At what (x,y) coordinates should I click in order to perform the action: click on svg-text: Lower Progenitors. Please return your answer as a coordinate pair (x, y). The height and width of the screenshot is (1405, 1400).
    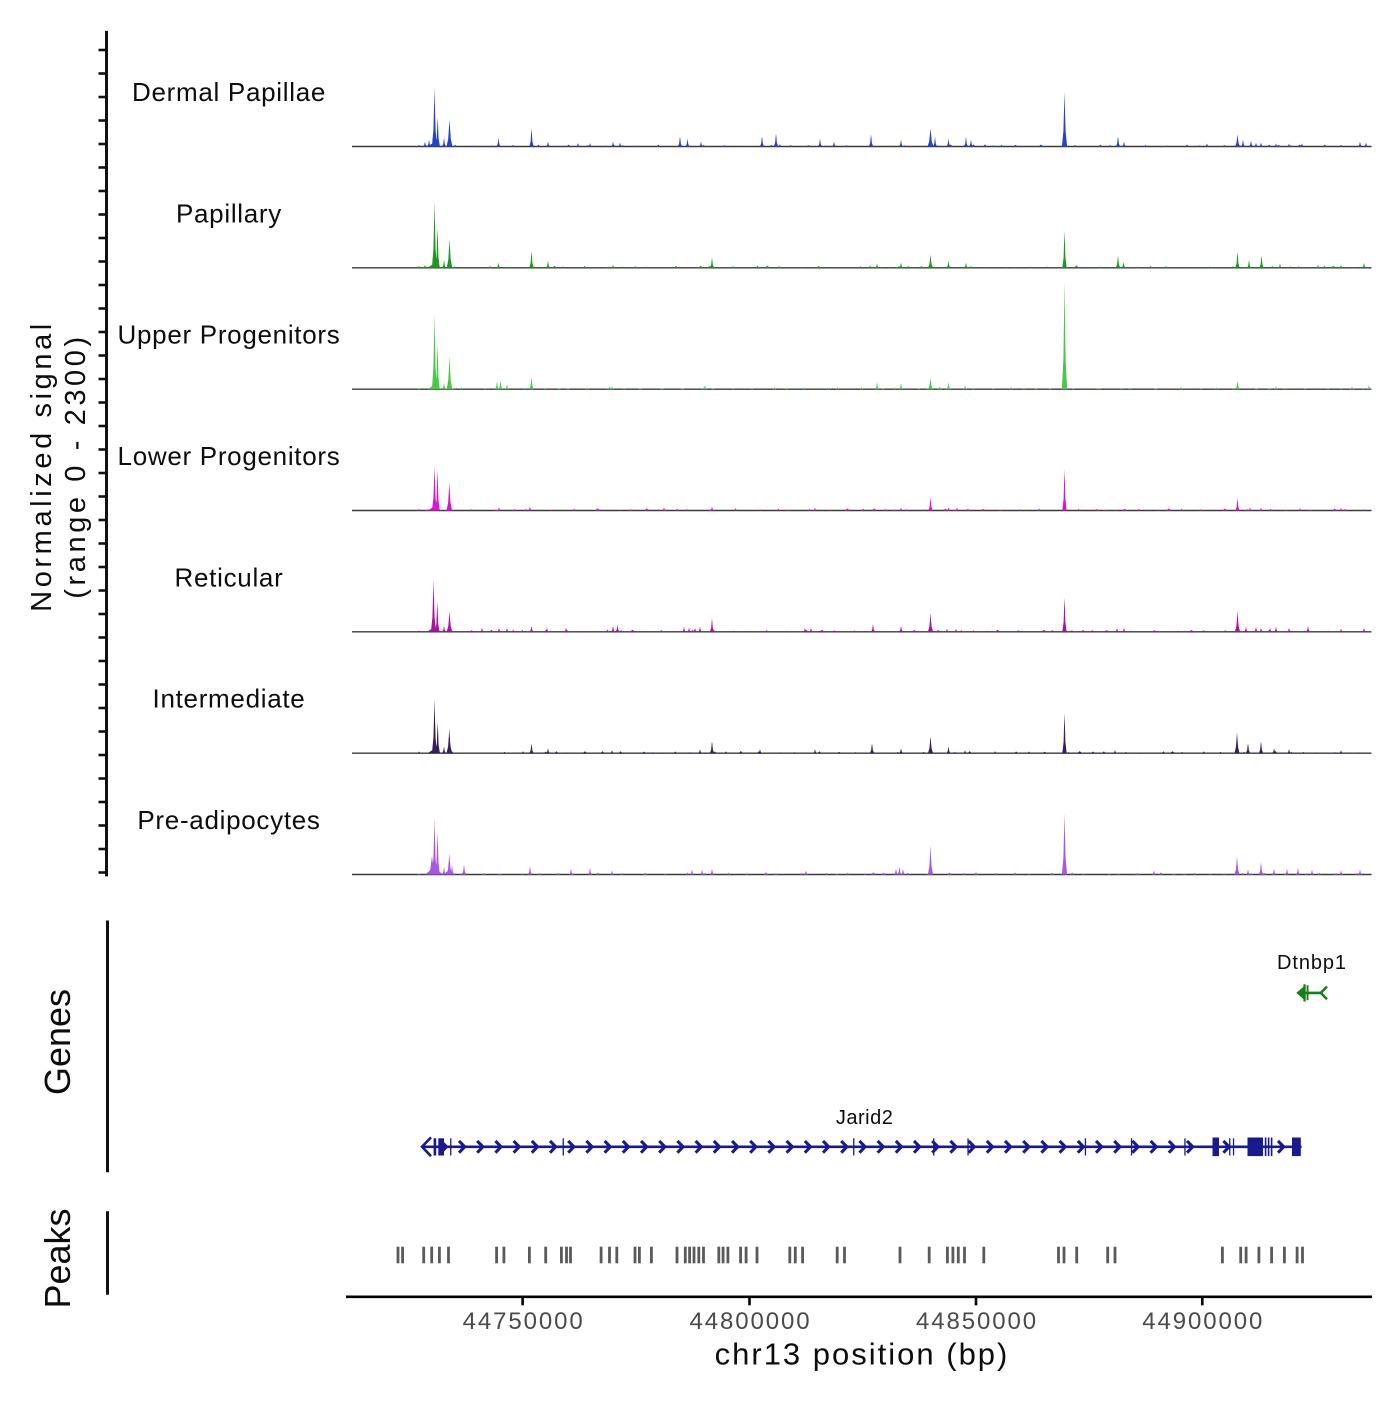
    Looking at the image, I should click on (229, 456).